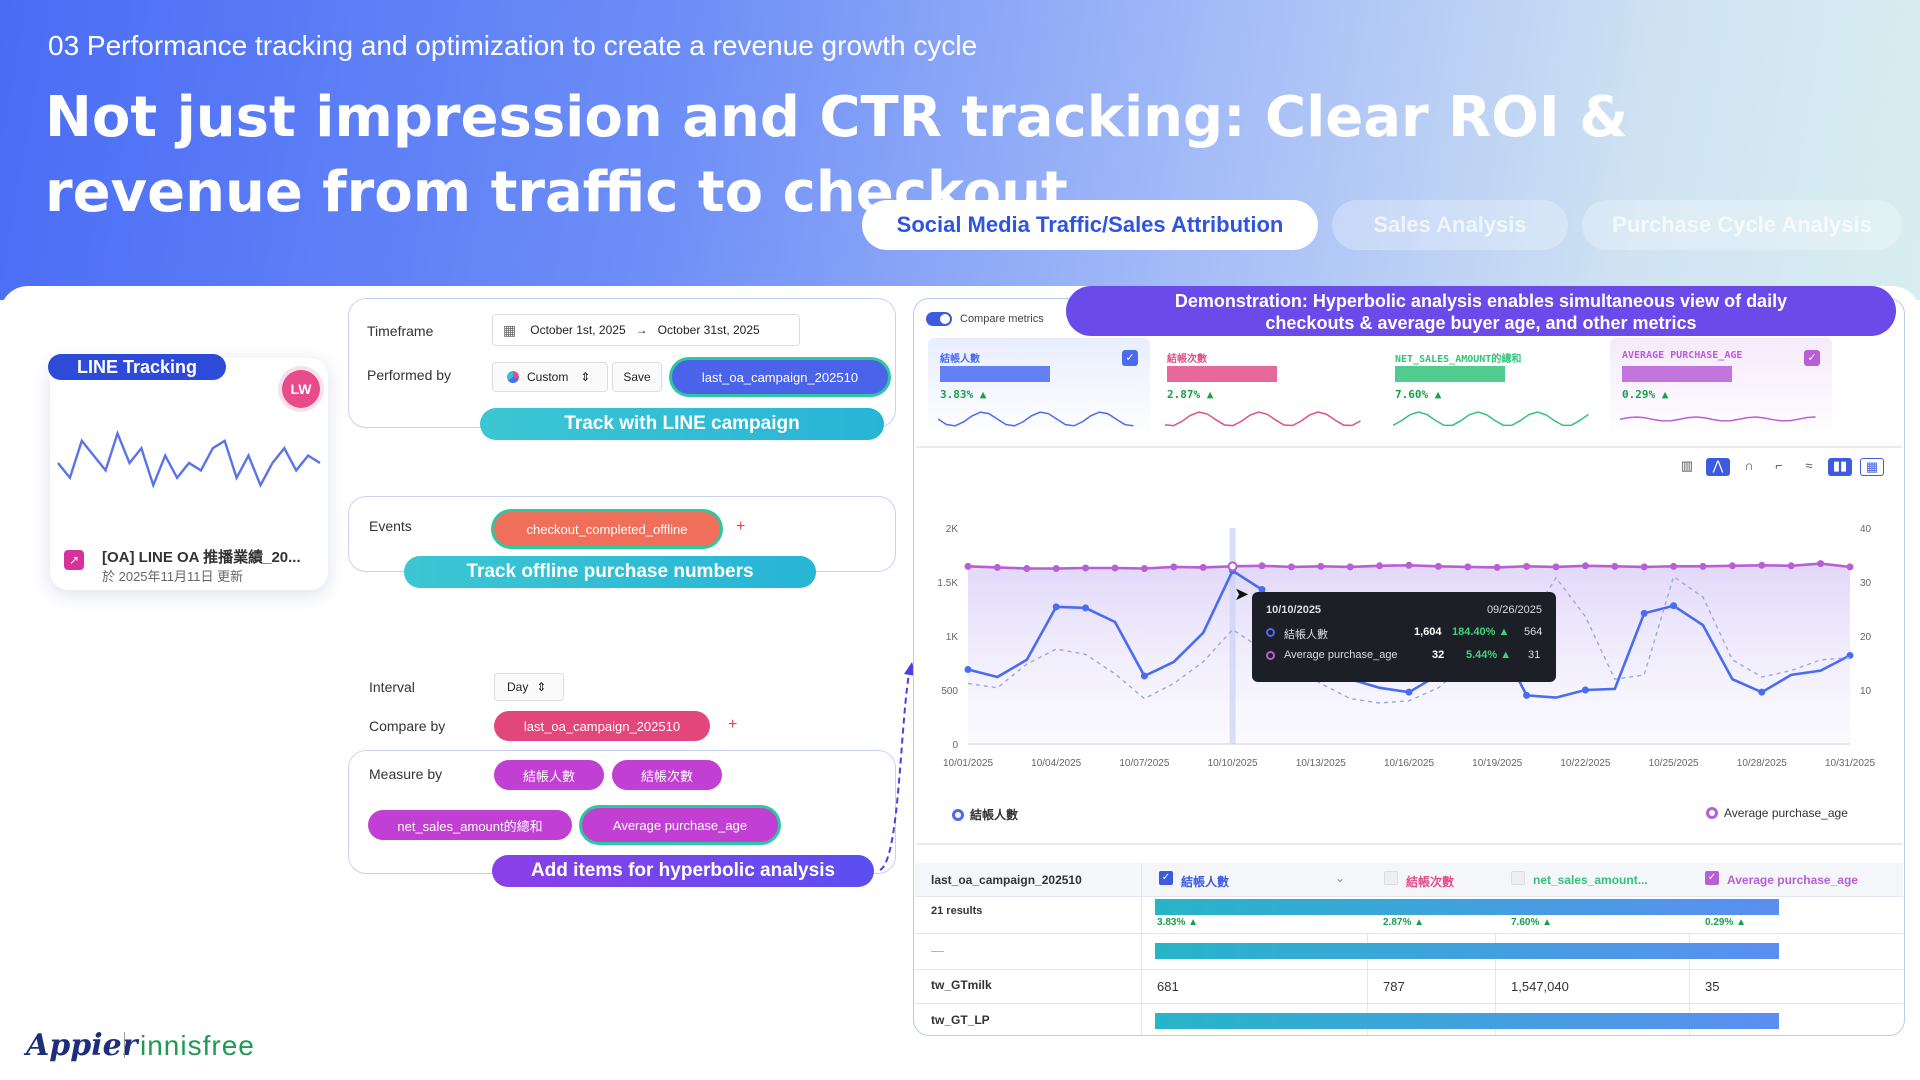 The height and width of the screenshot is (1080, 1920). What do you see at coordinates (1418, 394) in the screenshot?
I see `metric-pct: 7.60% ▲` at bounding box center [1418, 394].